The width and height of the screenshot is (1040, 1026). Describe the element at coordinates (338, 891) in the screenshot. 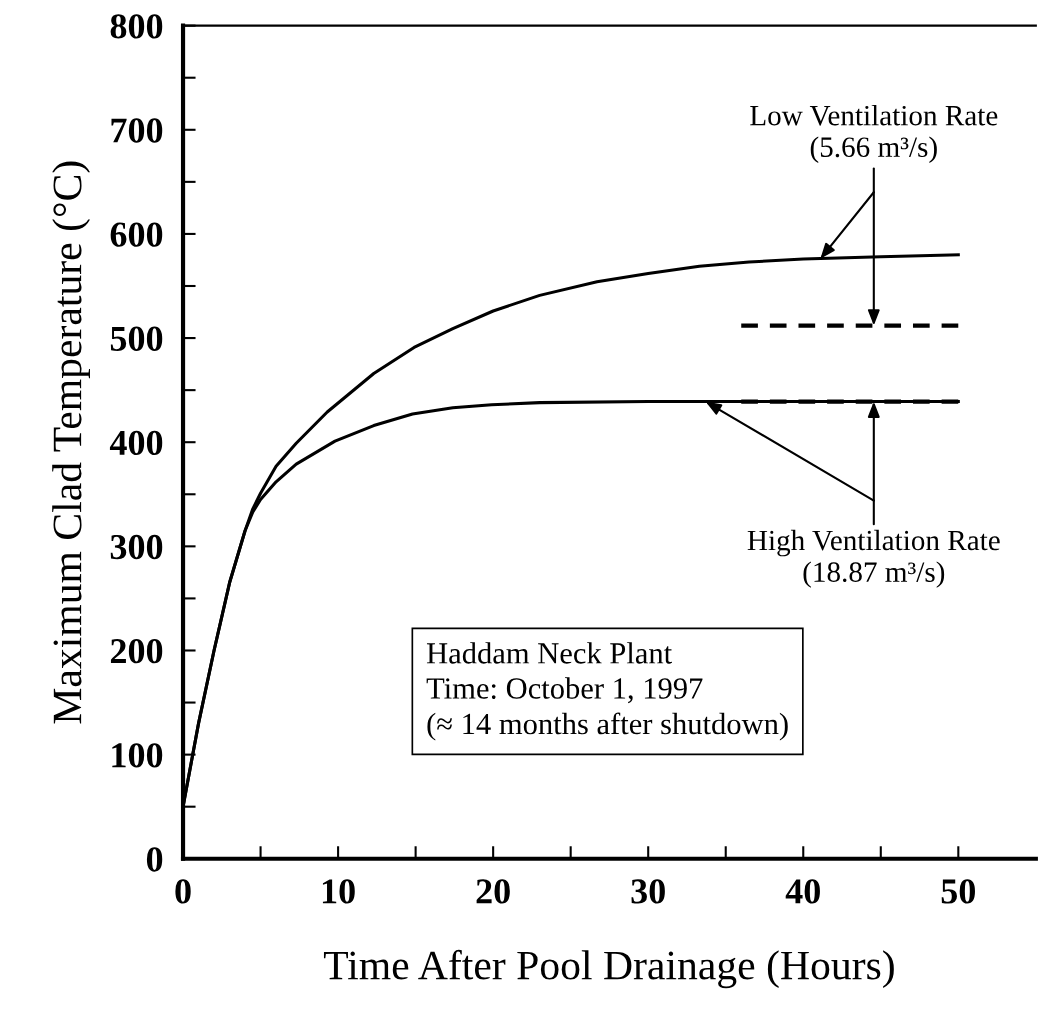

I see `x-tick-label: 10` at that location.